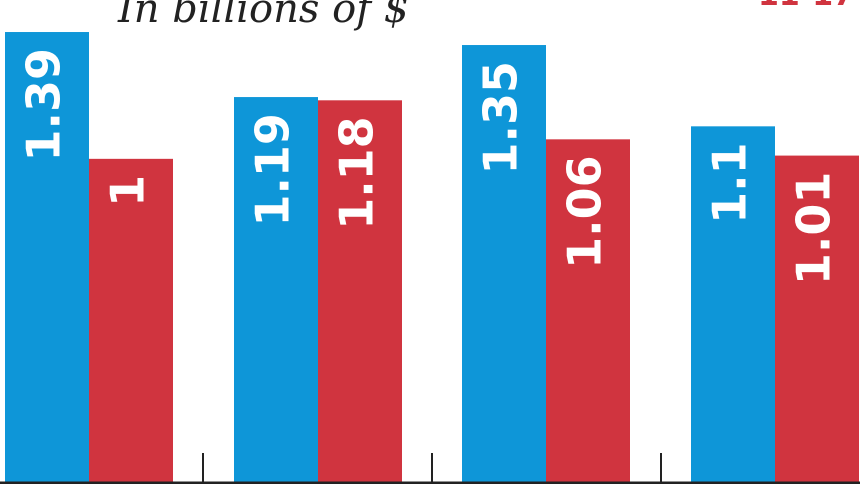  Describe the element at coordinates (131, 321) in the screenshot. I see `bar-s2-g1` at that location.